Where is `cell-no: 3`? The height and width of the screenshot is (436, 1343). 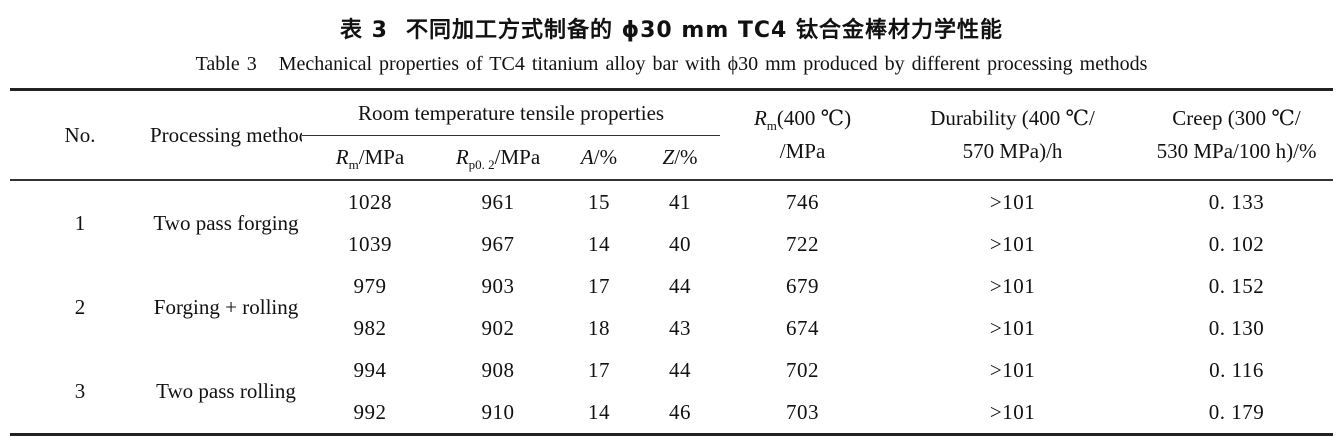
cell-no: 3 is located at coordinates (80, 390).